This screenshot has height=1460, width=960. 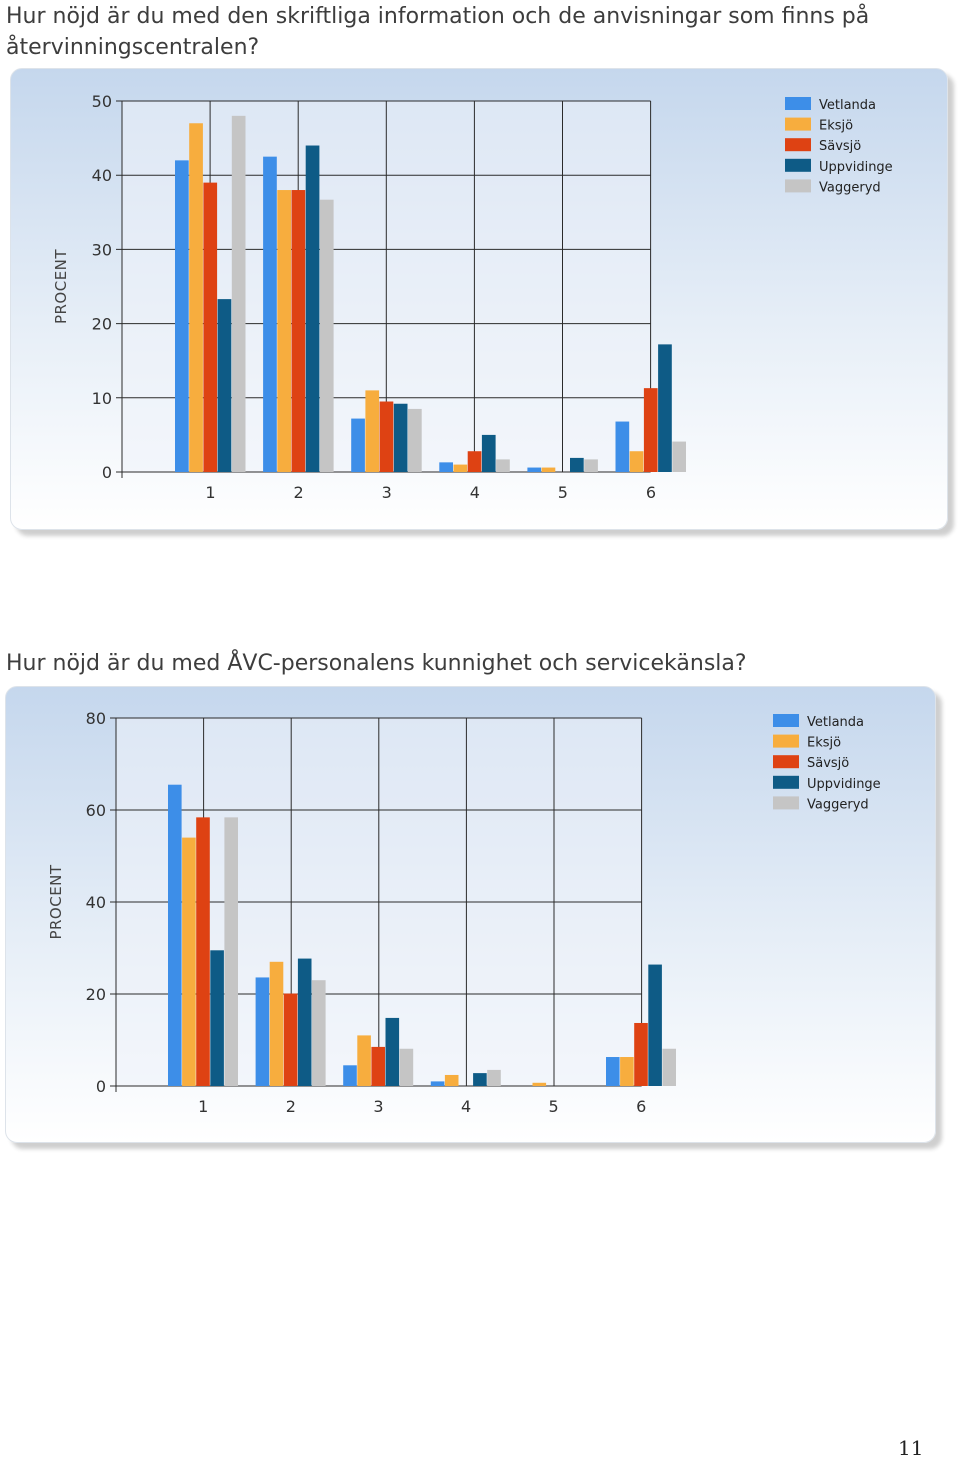 I want to click on chart-1-y-tick-label: 50, so click(x=102, y=101).